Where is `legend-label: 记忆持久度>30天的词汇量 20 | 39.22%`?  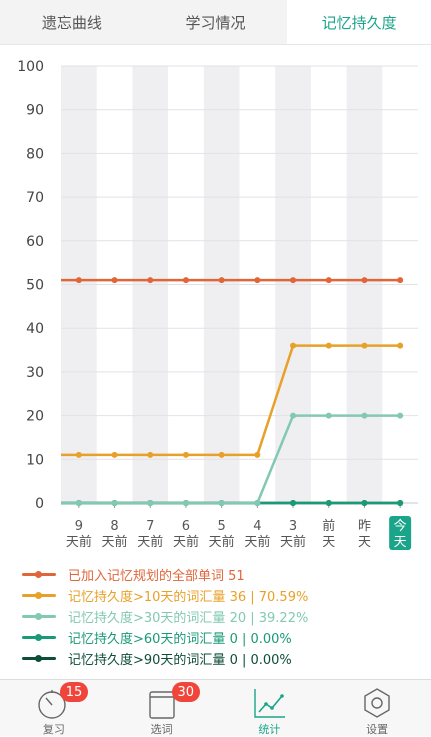
legend-label: 记忆持久度>30天的词汇量 20 | 39.22% is located at coordinates (188, 618).